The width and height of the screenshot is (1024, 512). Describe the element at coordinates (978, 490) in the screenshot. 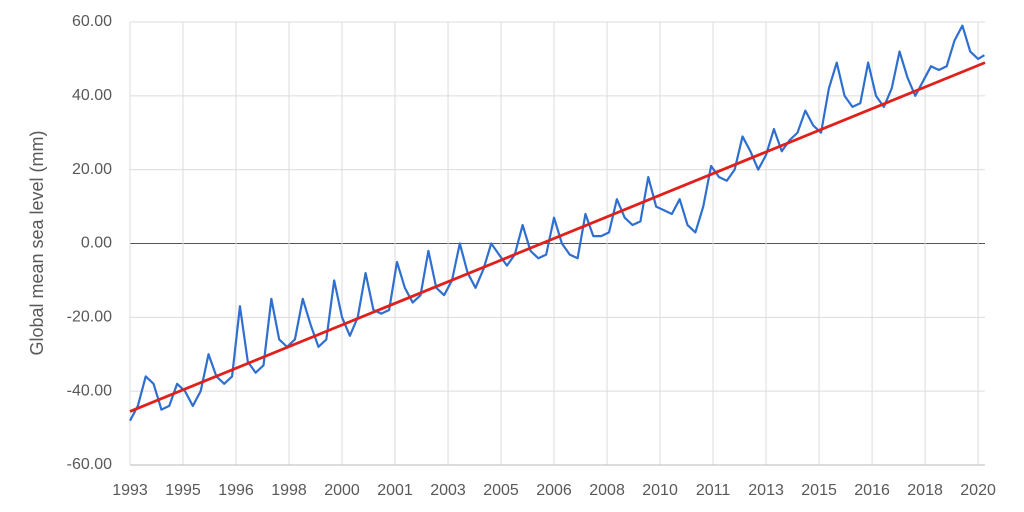

I see `x-tick-label: 2020` at that location.